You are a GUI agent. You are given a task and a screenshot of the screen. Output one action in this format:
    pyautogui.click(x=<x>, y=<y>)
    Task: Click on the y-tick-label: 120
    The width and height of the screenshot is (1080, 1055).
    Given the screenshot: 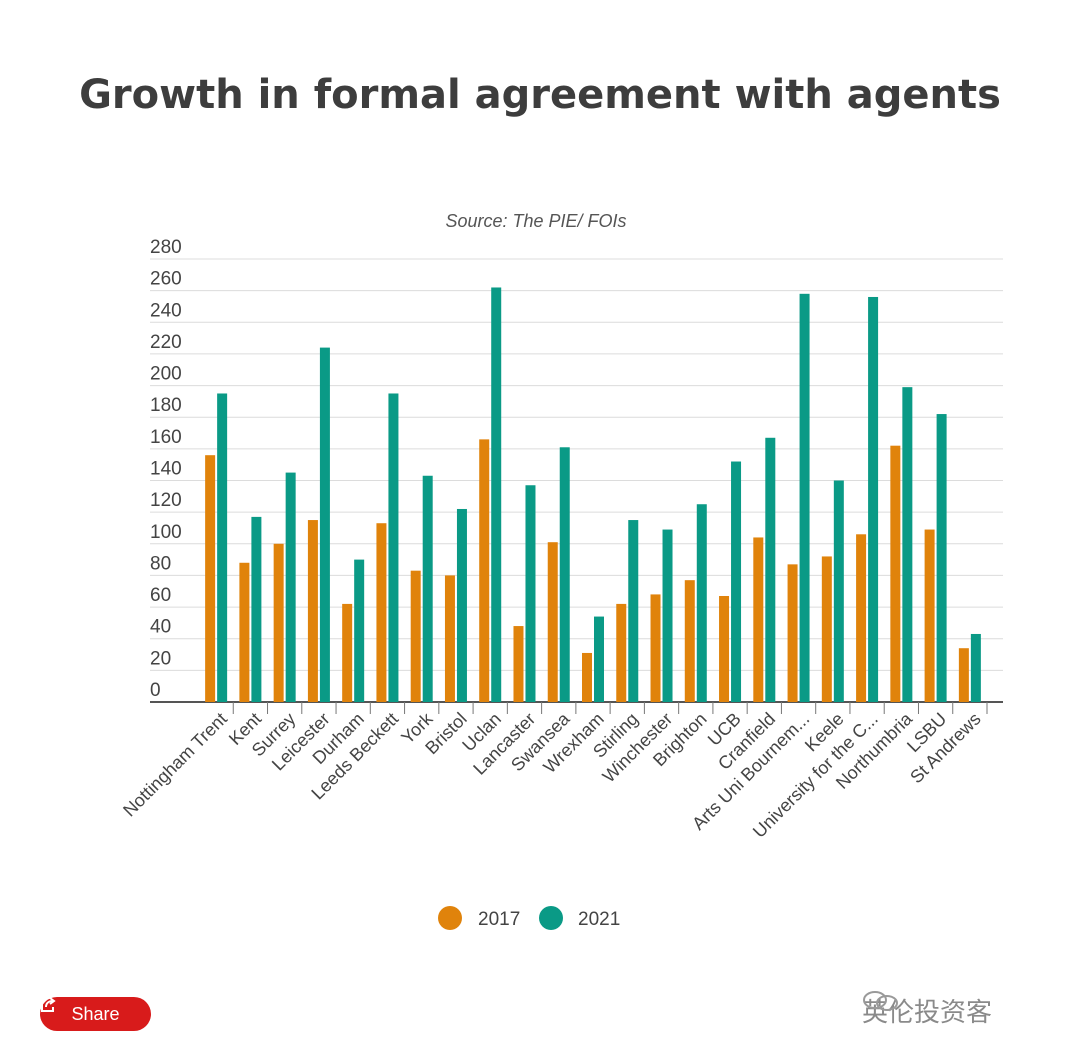 What is the action you would take?
    pyautogui.click(x=166, y=500)
    